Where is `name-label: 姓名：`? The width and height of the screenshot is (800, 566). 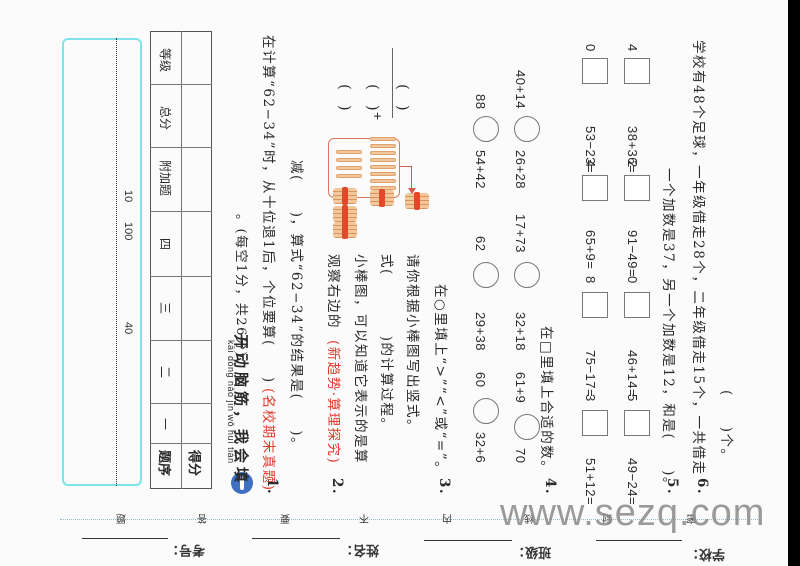
name-label: 姓名： is located at coordinates (360, 549).